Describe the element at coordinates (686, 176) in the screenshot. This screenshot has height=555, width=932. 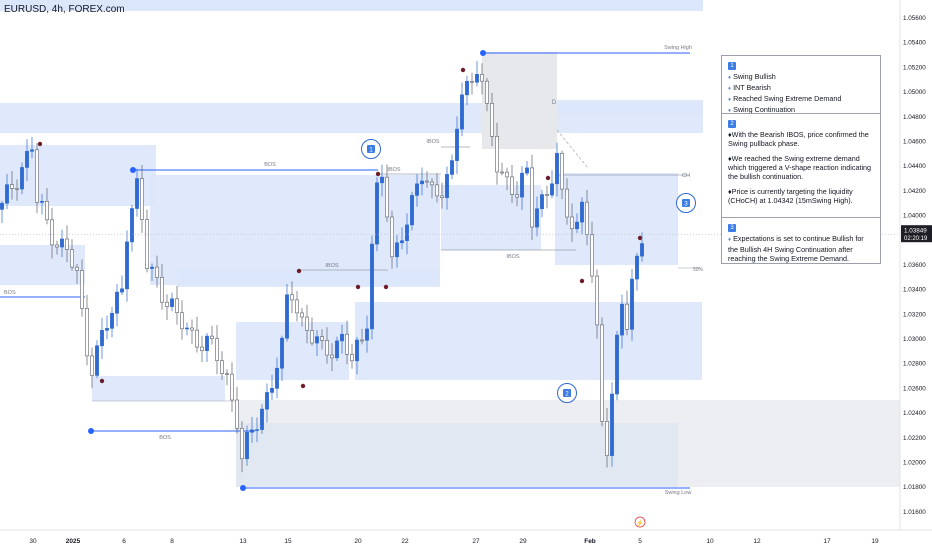
I see `choch-label: CH` at that location.